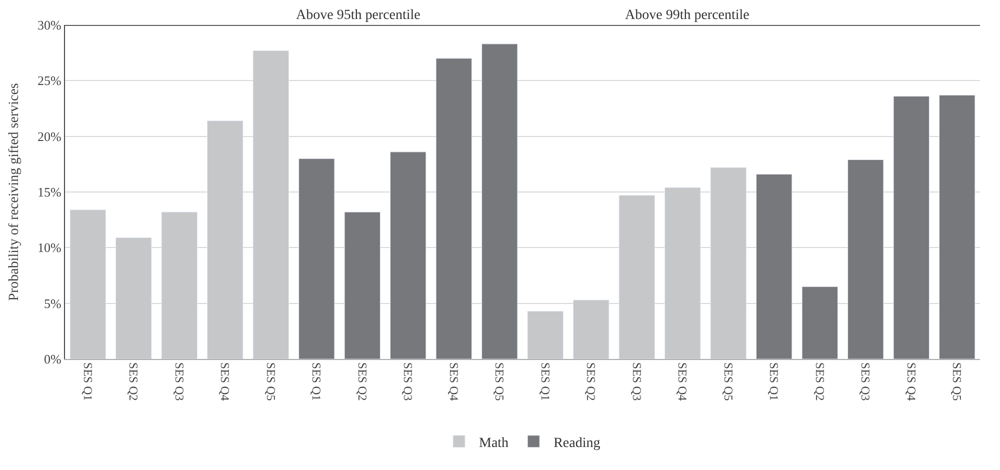  I want to click on y-tick-label: 5%, so click(53, 303).